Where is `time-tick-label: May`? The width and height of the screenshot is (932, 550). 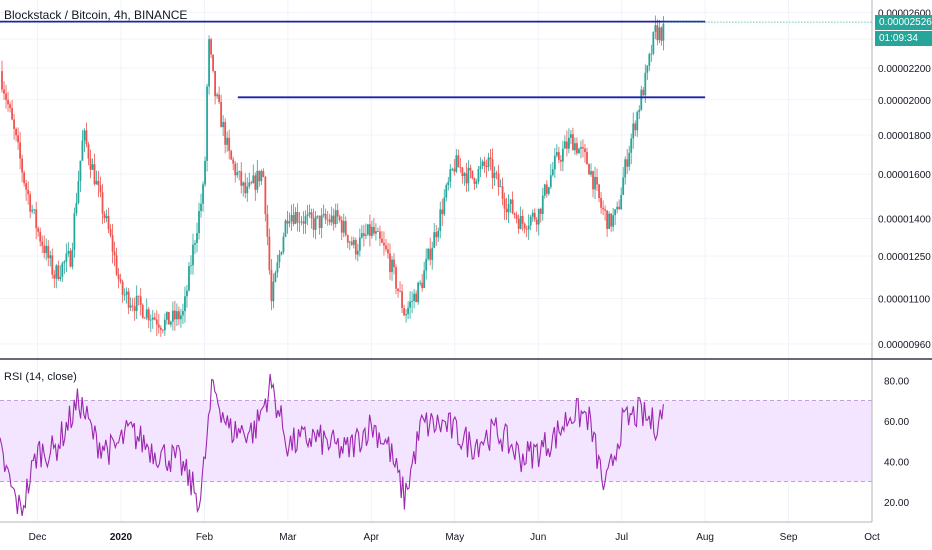
time-tick-label: May is located at coordinates (454, 537).